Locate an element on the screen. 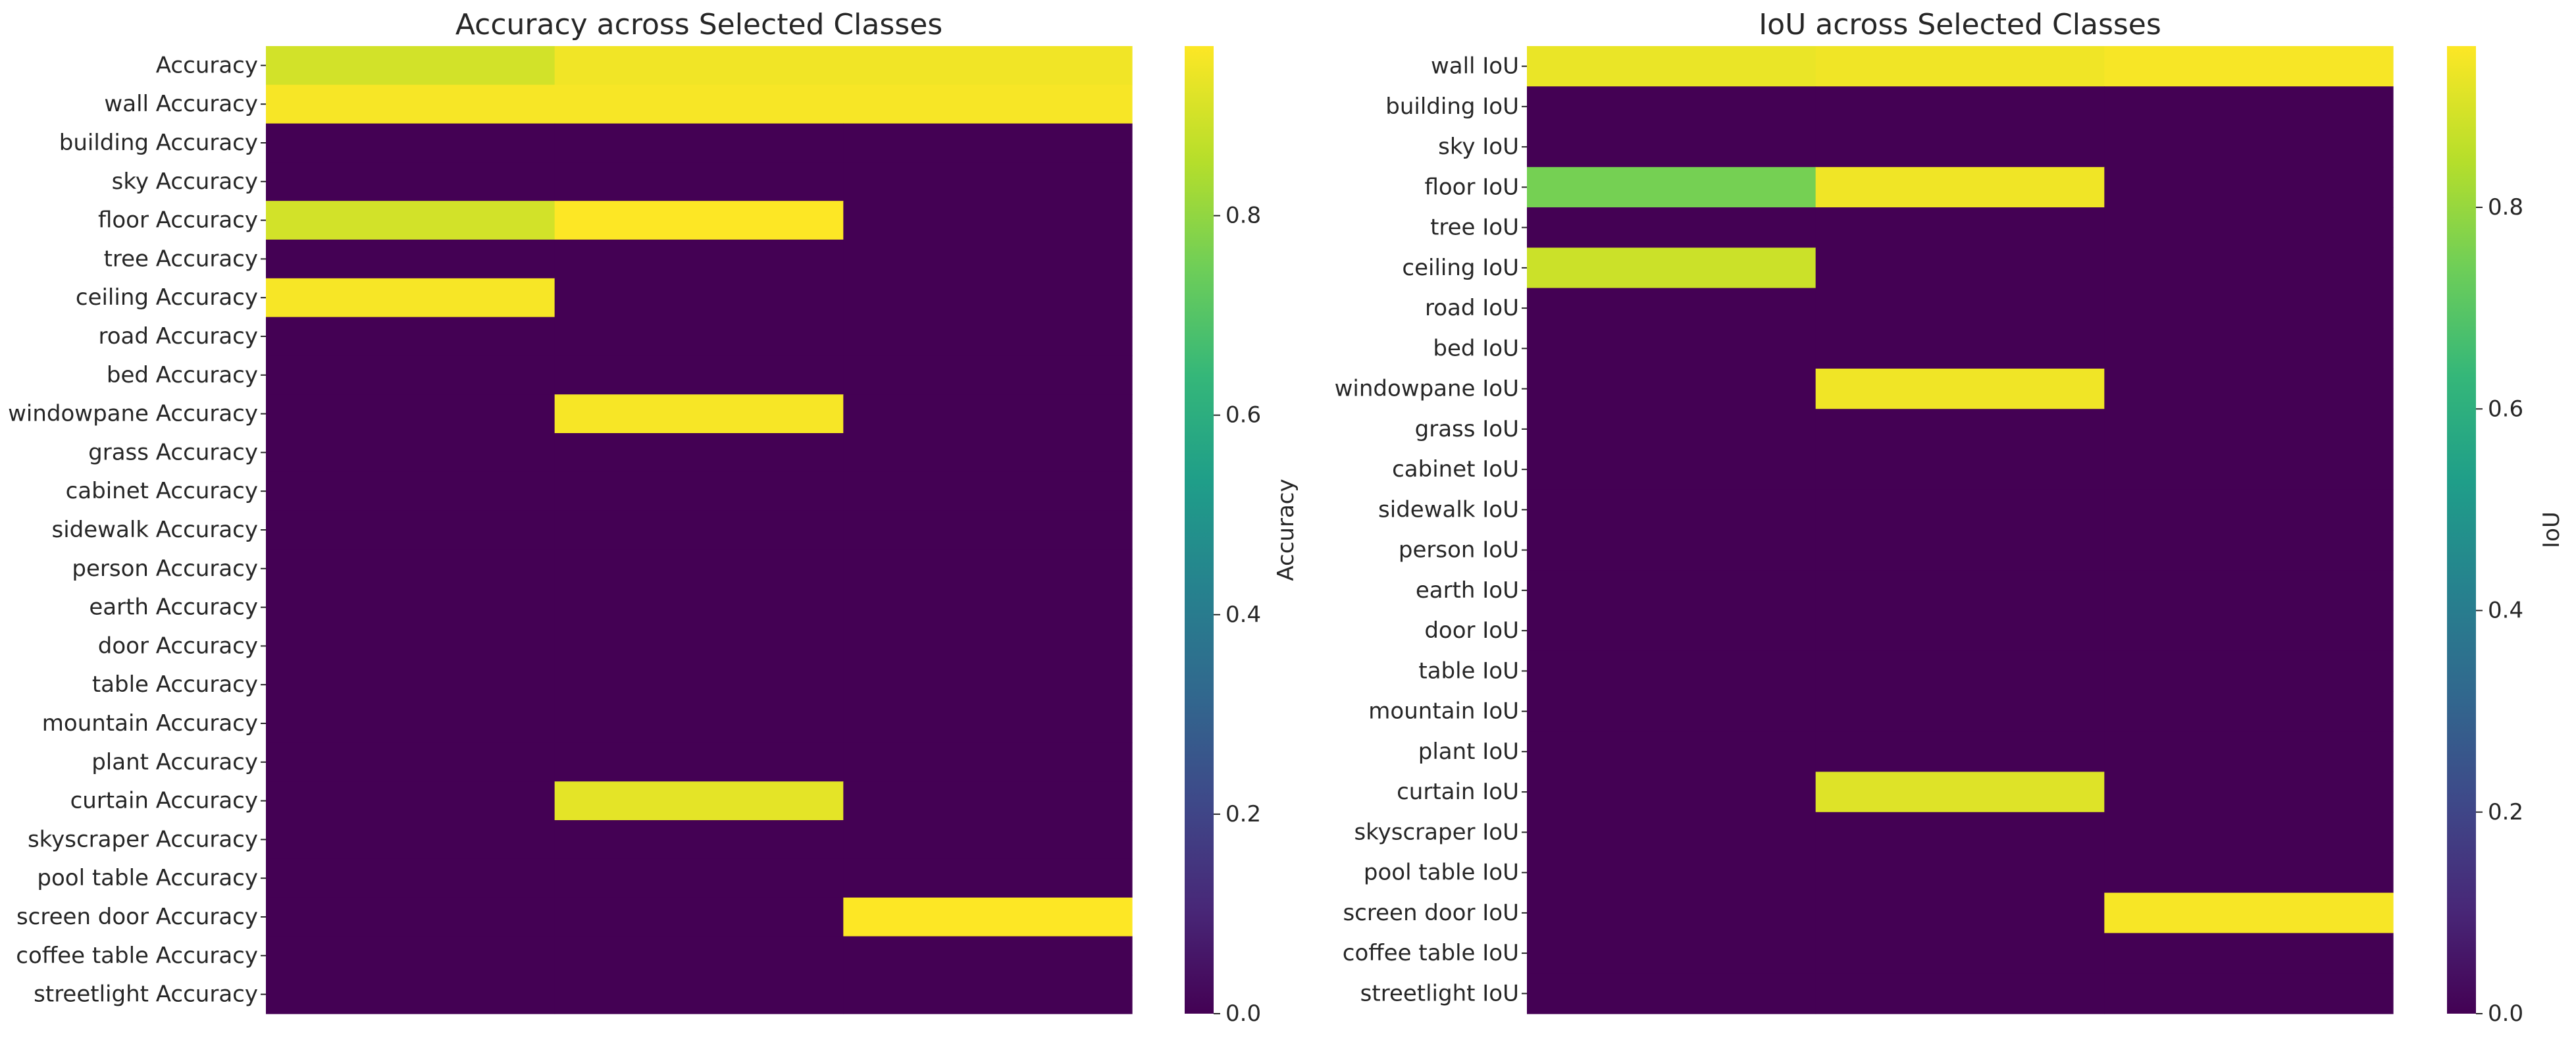  y-tick-label: coffee table Accuracy is located at coordinates (137, 956).